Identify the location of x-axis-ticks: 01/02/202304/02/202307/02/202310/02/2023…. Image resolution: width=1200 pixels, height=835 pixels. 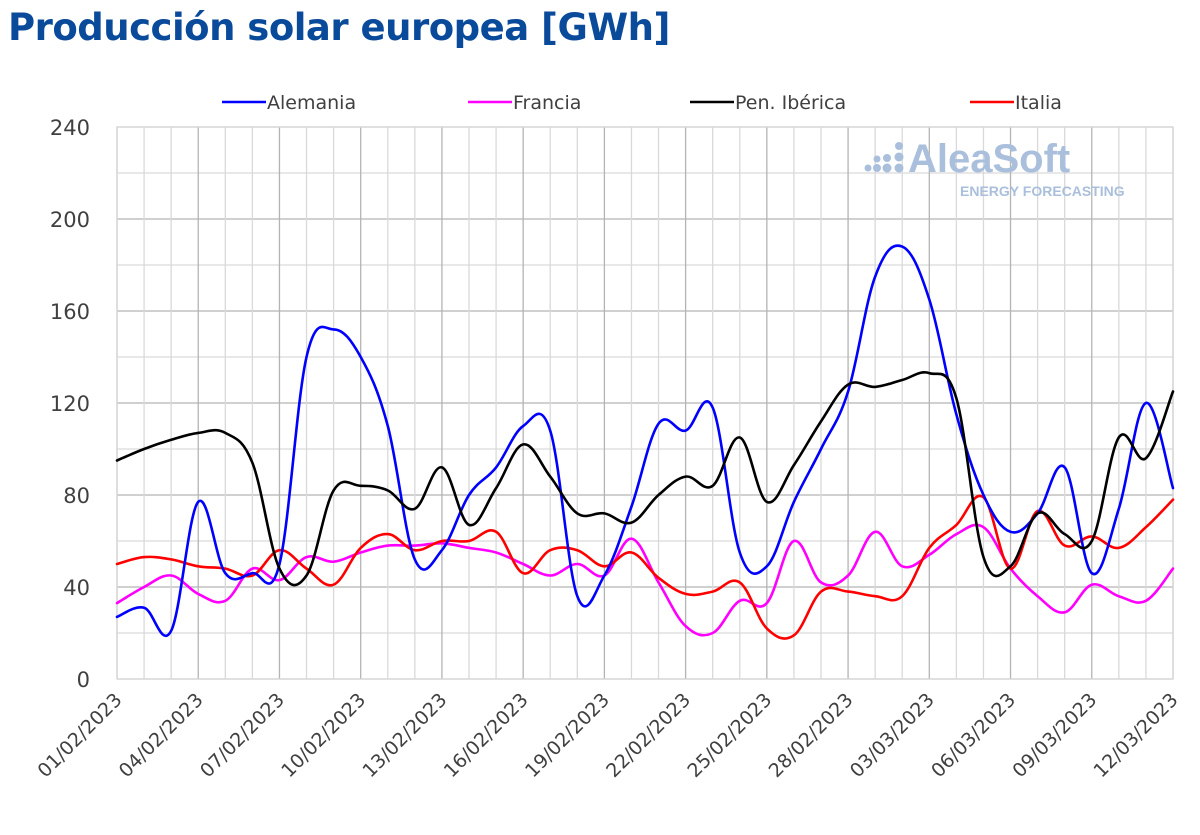
(608, 735).